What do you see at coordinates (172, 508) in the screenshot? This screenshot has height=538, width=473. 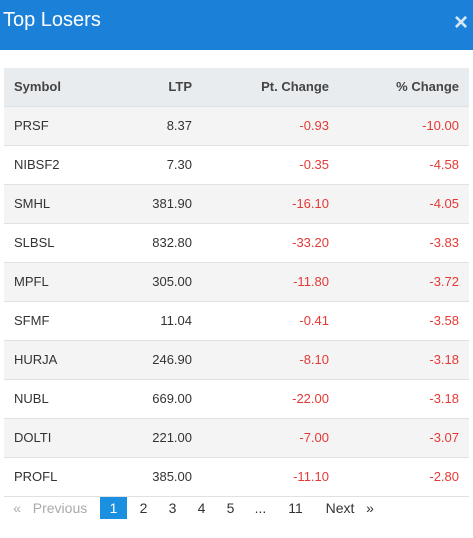 I see `page-number: 3` at bounding box center [172, 508].